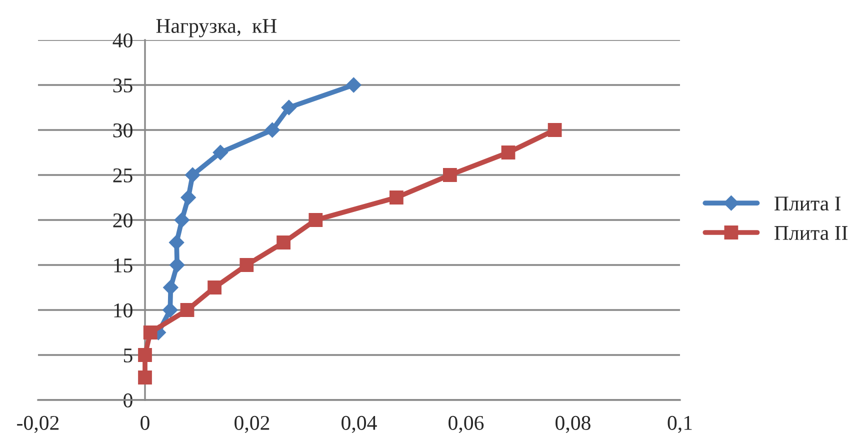 The height and width of the screenshot is (442, 848). What do you see at coordinates (122, 220) in the screenshot?
I see `y-tick-label: 20` at bounding box center [122, 220].